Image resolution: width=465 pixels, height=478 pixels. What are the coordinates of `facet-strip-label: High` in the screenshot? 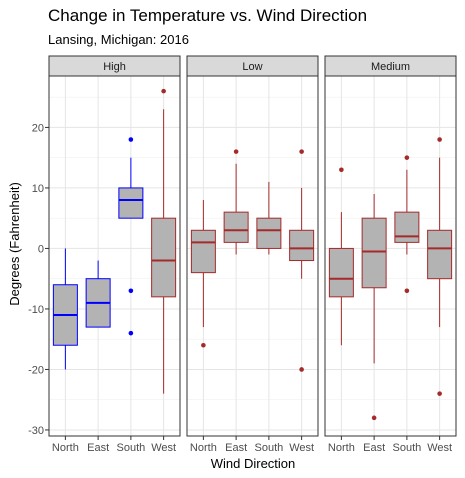 It's located at (114, 67).